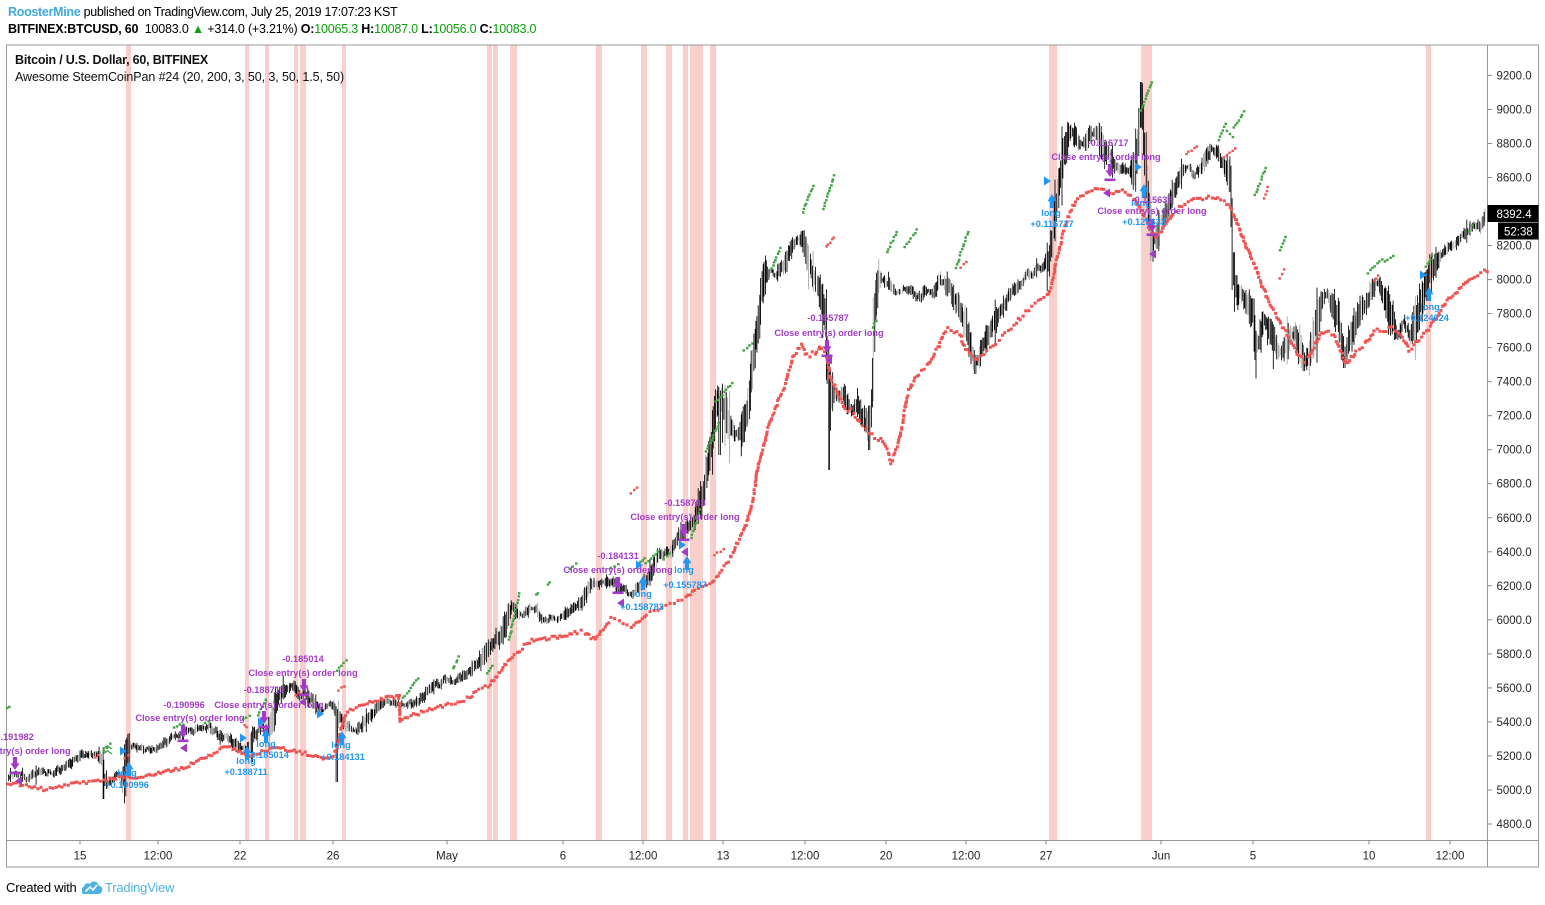 The width and height of the screenshot is (1545, 905). I want to click on svg-text: 8000.0, so click(1514, 281).